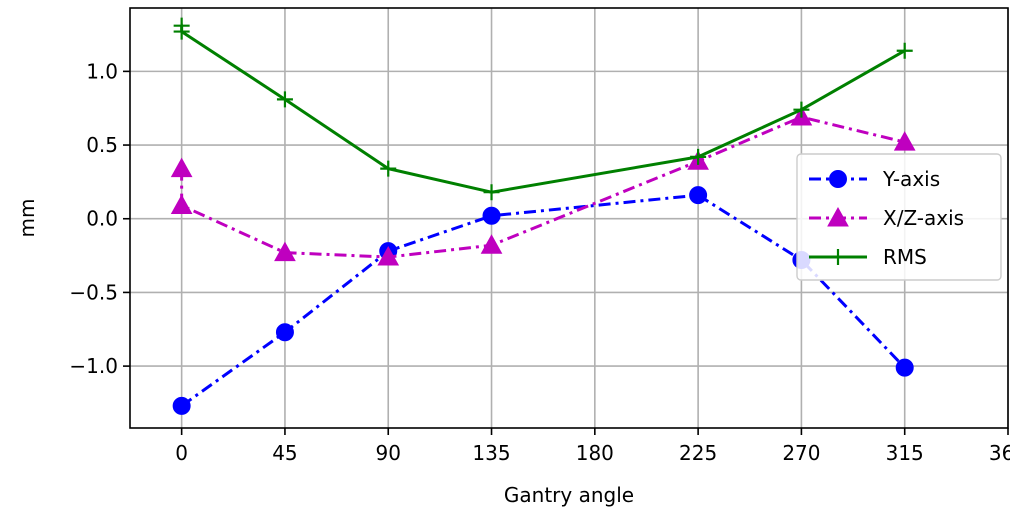 The width and height of the screenshot is (1010, 508). What do you see at coordinates (27, 218) in the screenshot?
I see `y-axis-label: mm` at bounding box center [27, 218].